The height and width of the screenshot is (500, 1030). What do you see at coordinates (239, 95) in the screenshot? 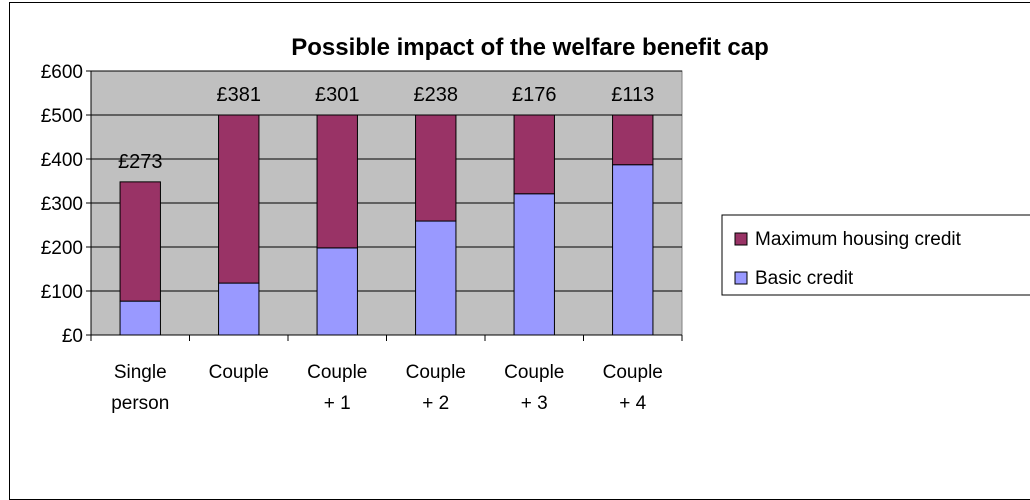
I see `data-label: £381` at bounding box center [239, 95].